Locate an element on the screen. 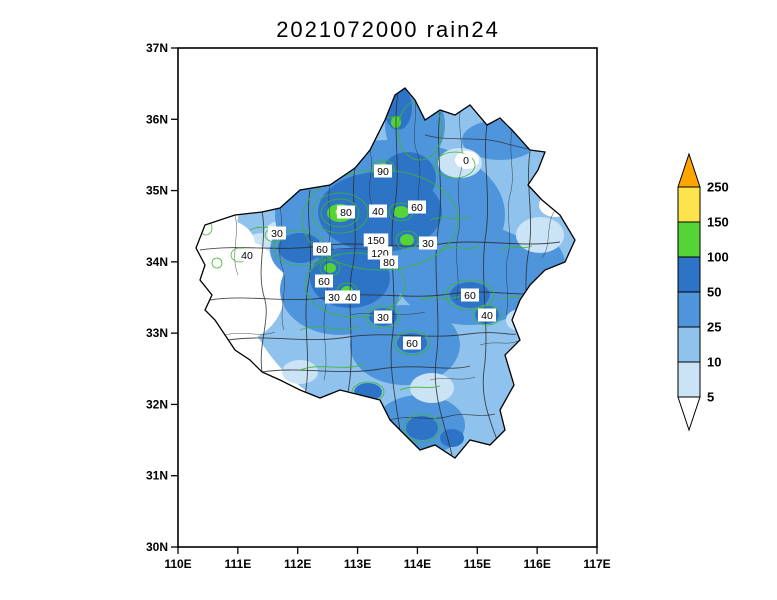 The width and height of the screenshot is (777, 600). y-axis-tick-label: 30N is located at coordinates (157, 547).